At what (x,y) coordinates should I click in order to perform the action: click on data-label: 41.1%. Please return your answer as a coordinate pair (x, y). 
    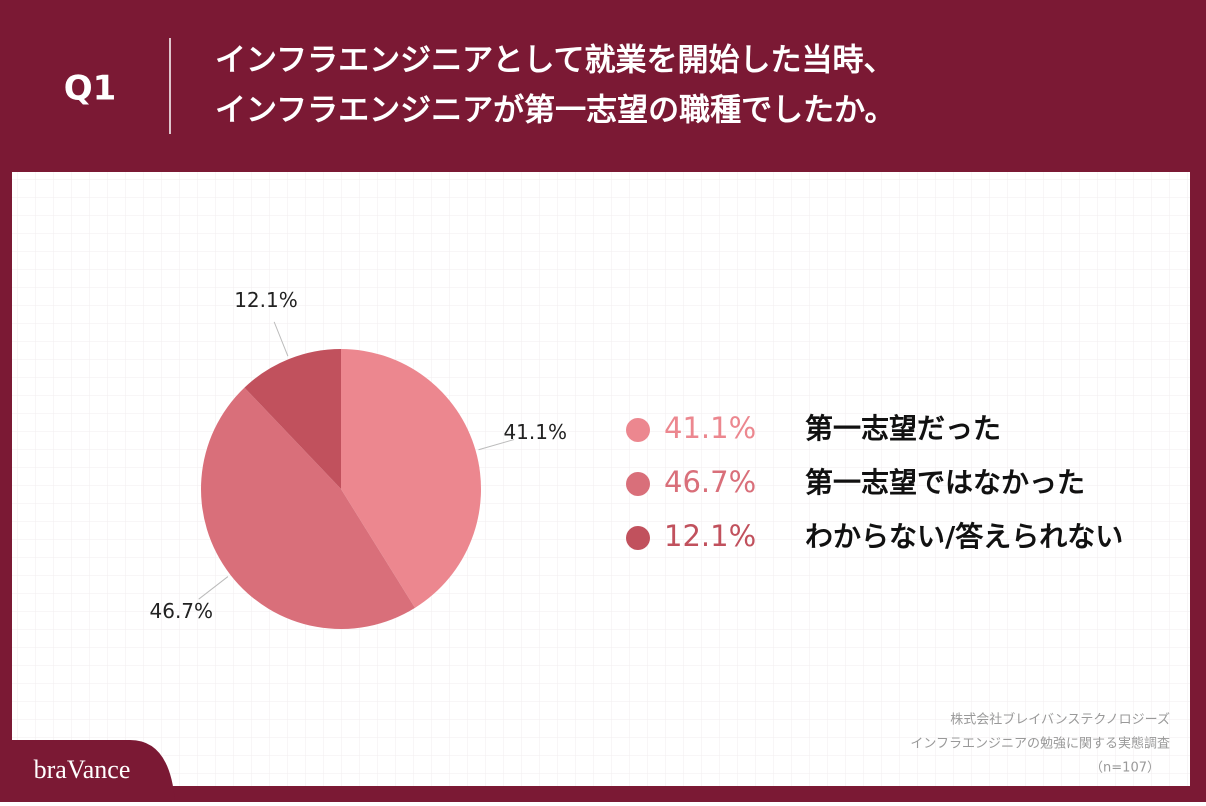
    Looking at the image, I should click on (535, 432).